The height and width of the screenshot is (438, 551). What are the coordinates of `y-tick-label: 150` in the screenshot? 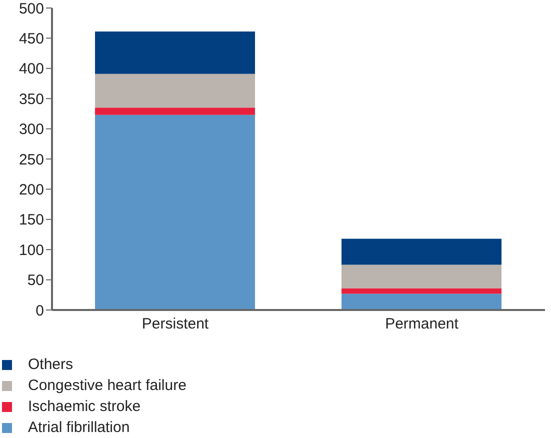 It's located at (31, 220).